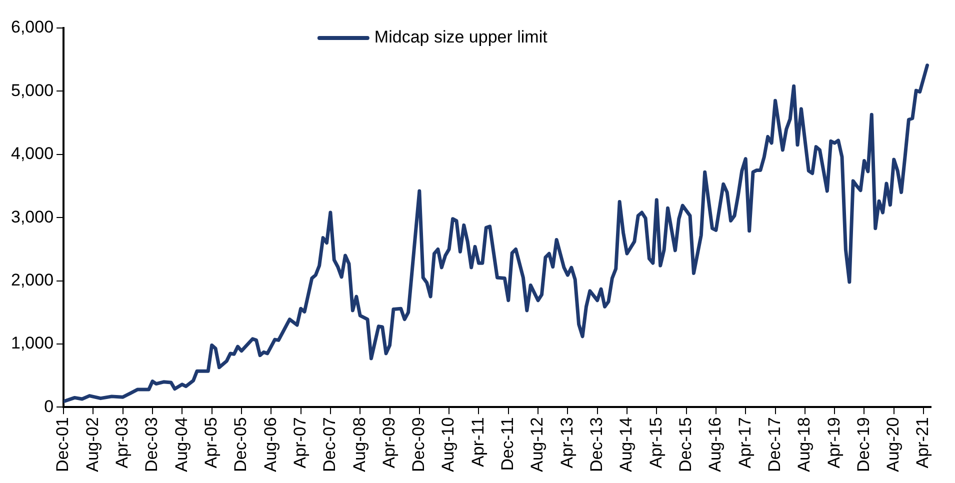 The height and width of the screenshot is (483, 955). Describe the element at coordinates (478, 442) in the screenshot. I see `x-tick-label: Apr-11` at that location.